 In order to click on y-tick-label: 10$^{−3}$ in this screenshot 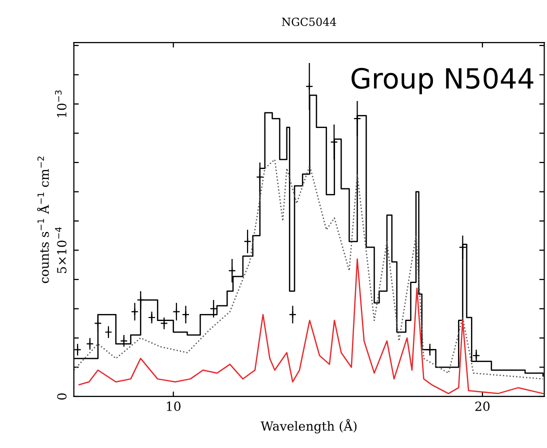, I will do `click(60, 104)`.